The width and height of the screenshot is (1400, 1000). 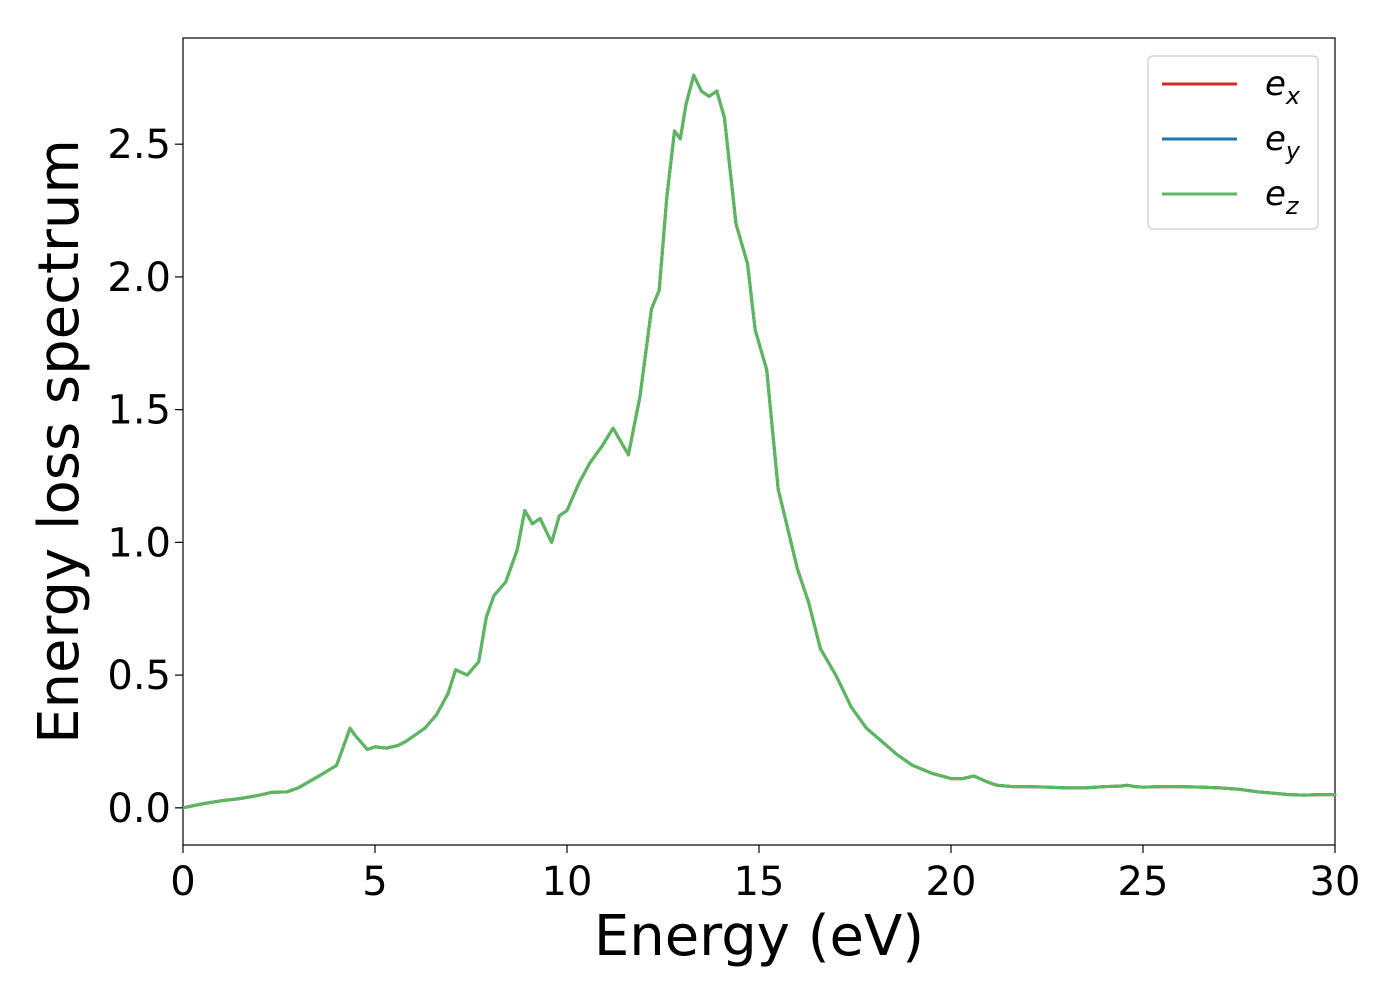 I want to click on legend-box, so click(x=1233, y=142).